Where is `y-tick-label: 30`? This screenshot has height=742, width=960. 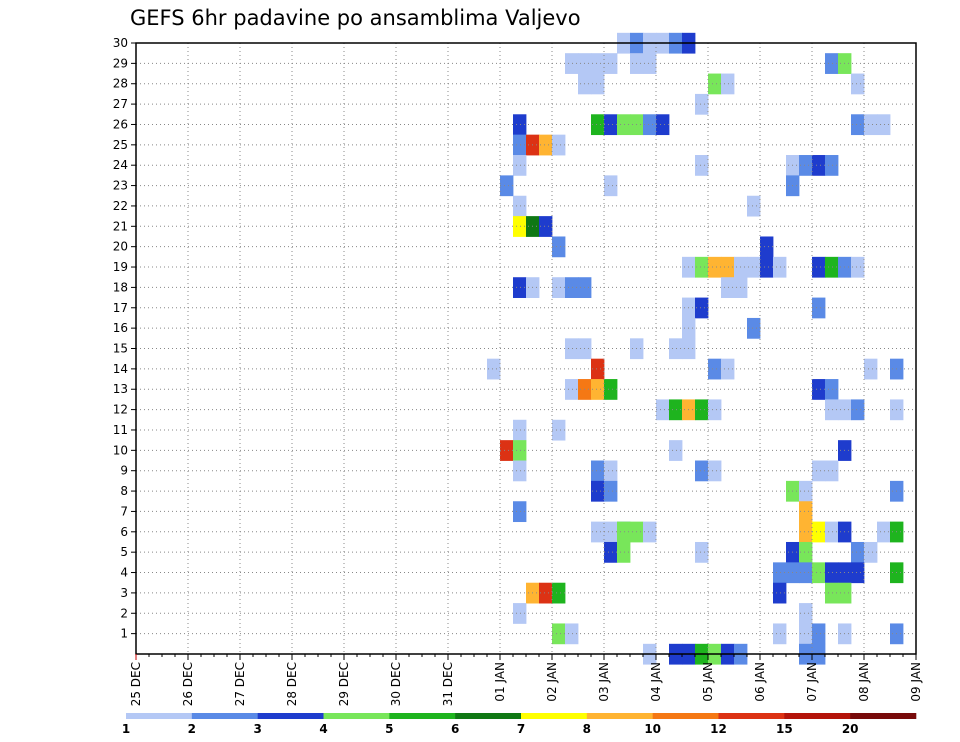
y-tick-label: 30 is located at coordinates (120, 43).